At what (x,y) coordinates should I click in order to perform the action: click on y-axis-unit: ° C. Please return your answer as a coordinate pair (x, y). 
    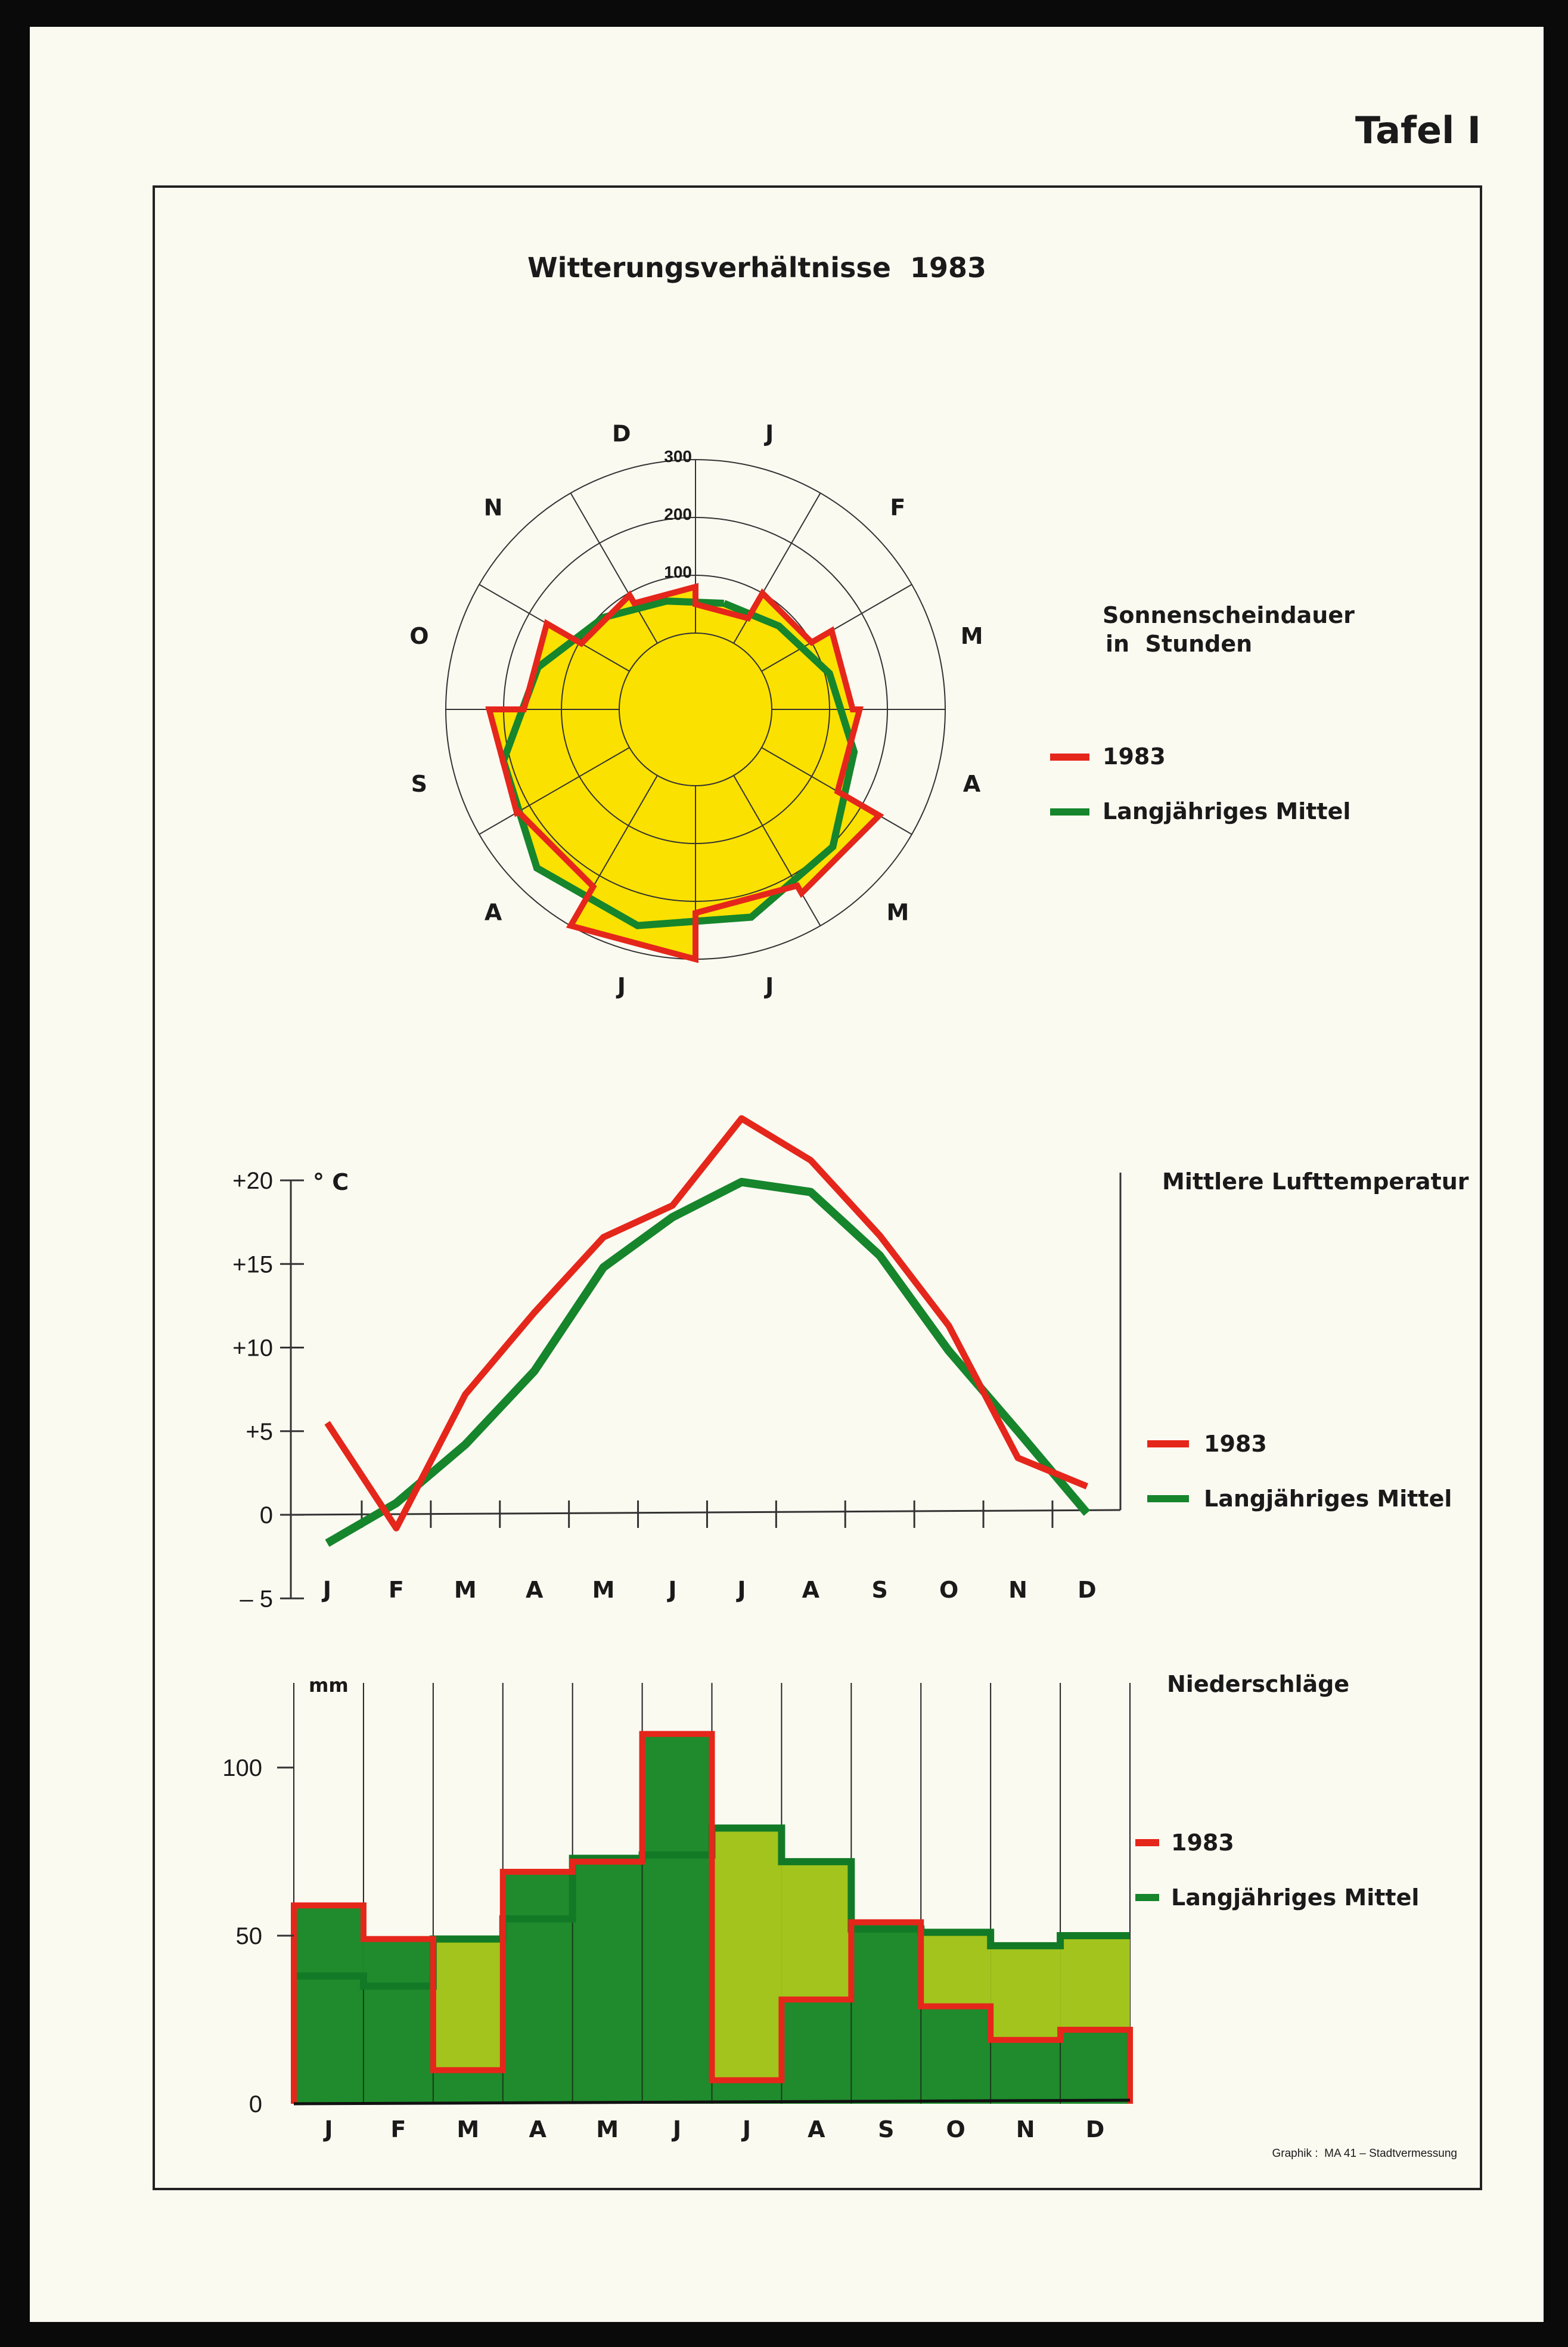
    Looking at the image, I should click on (331, 1182).